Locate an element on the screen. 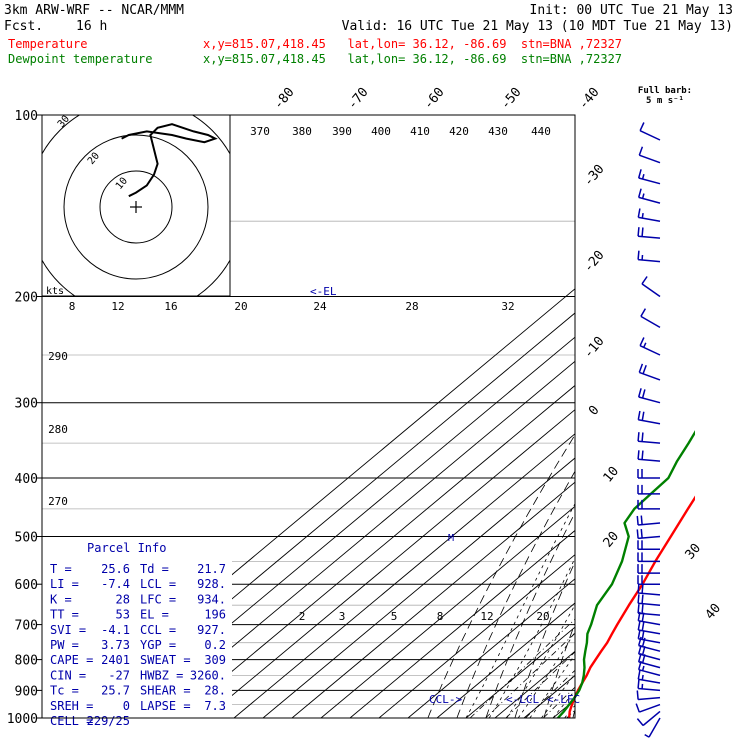 The width and height of the screenshot is (740, 740). isotherm-label: -30 is located at coordinates (594, 176).